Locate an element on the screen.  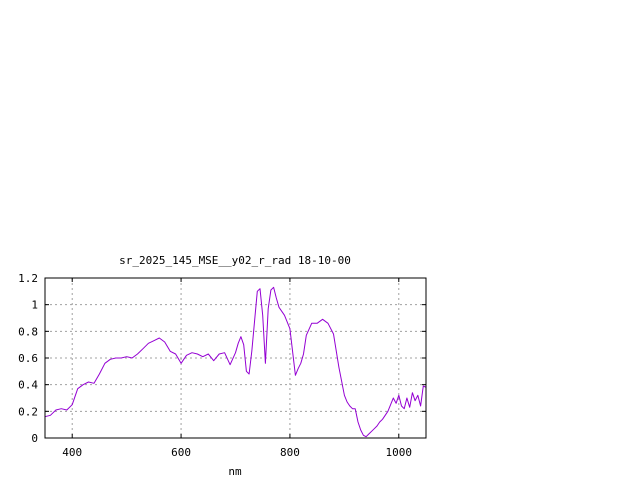
x-tick-label: 800 is located at coordinates (290, 452).